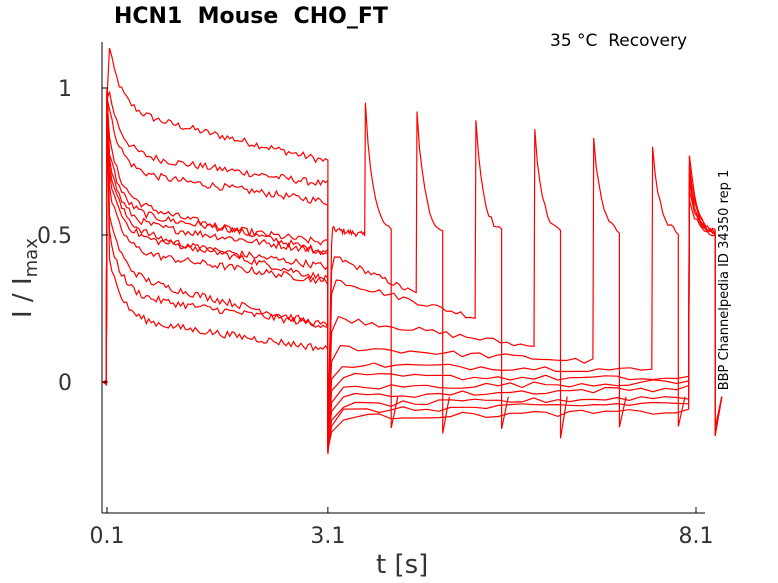 The height and width of the screenshot is (583, 778). I want to click on y-tick-label: 1, so click(65, 89).